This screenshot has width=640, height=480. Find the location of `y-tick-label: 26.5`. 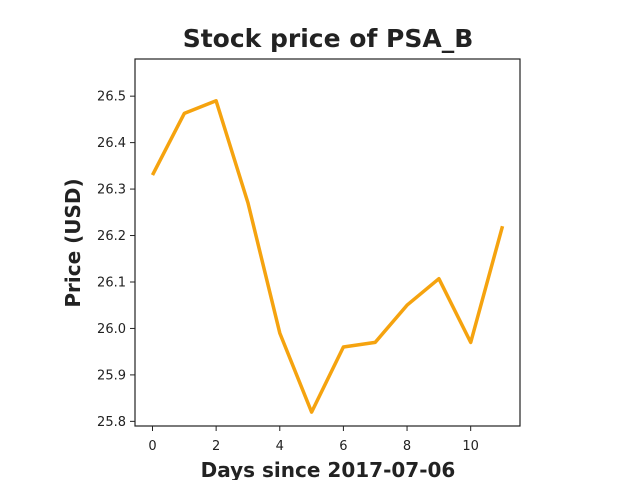

y-tick-label: 26.5 is located at coordinates (111, 97).